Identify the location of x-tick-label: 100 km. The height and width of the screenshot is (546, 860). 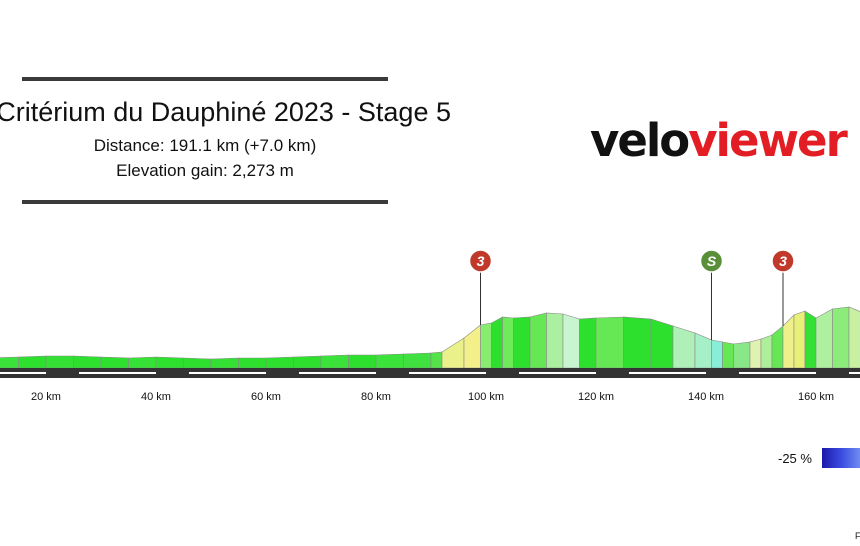
(486, 397).